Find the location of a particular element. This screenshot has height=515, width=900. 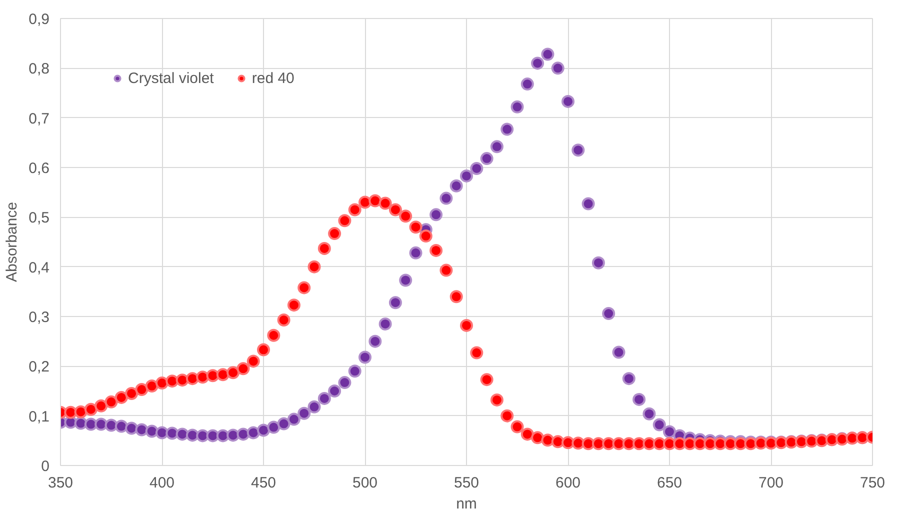

x-axis-title: nm is located at coordinates (466, 504).